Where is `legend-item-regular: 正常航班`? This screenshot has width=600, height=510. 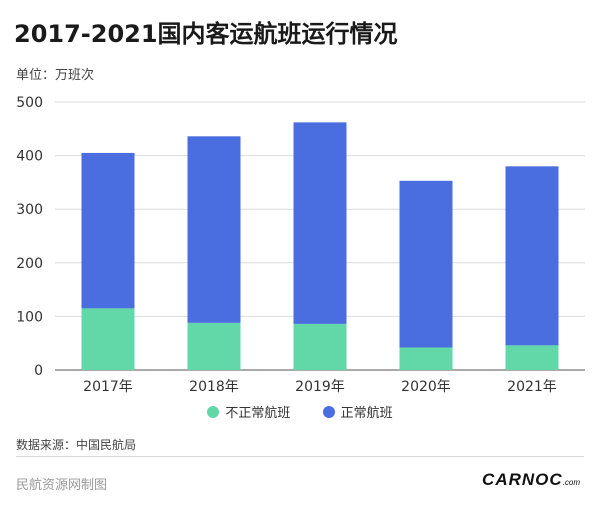
legend-item-regular: 正常航班 is located at coordinates (357, 411).